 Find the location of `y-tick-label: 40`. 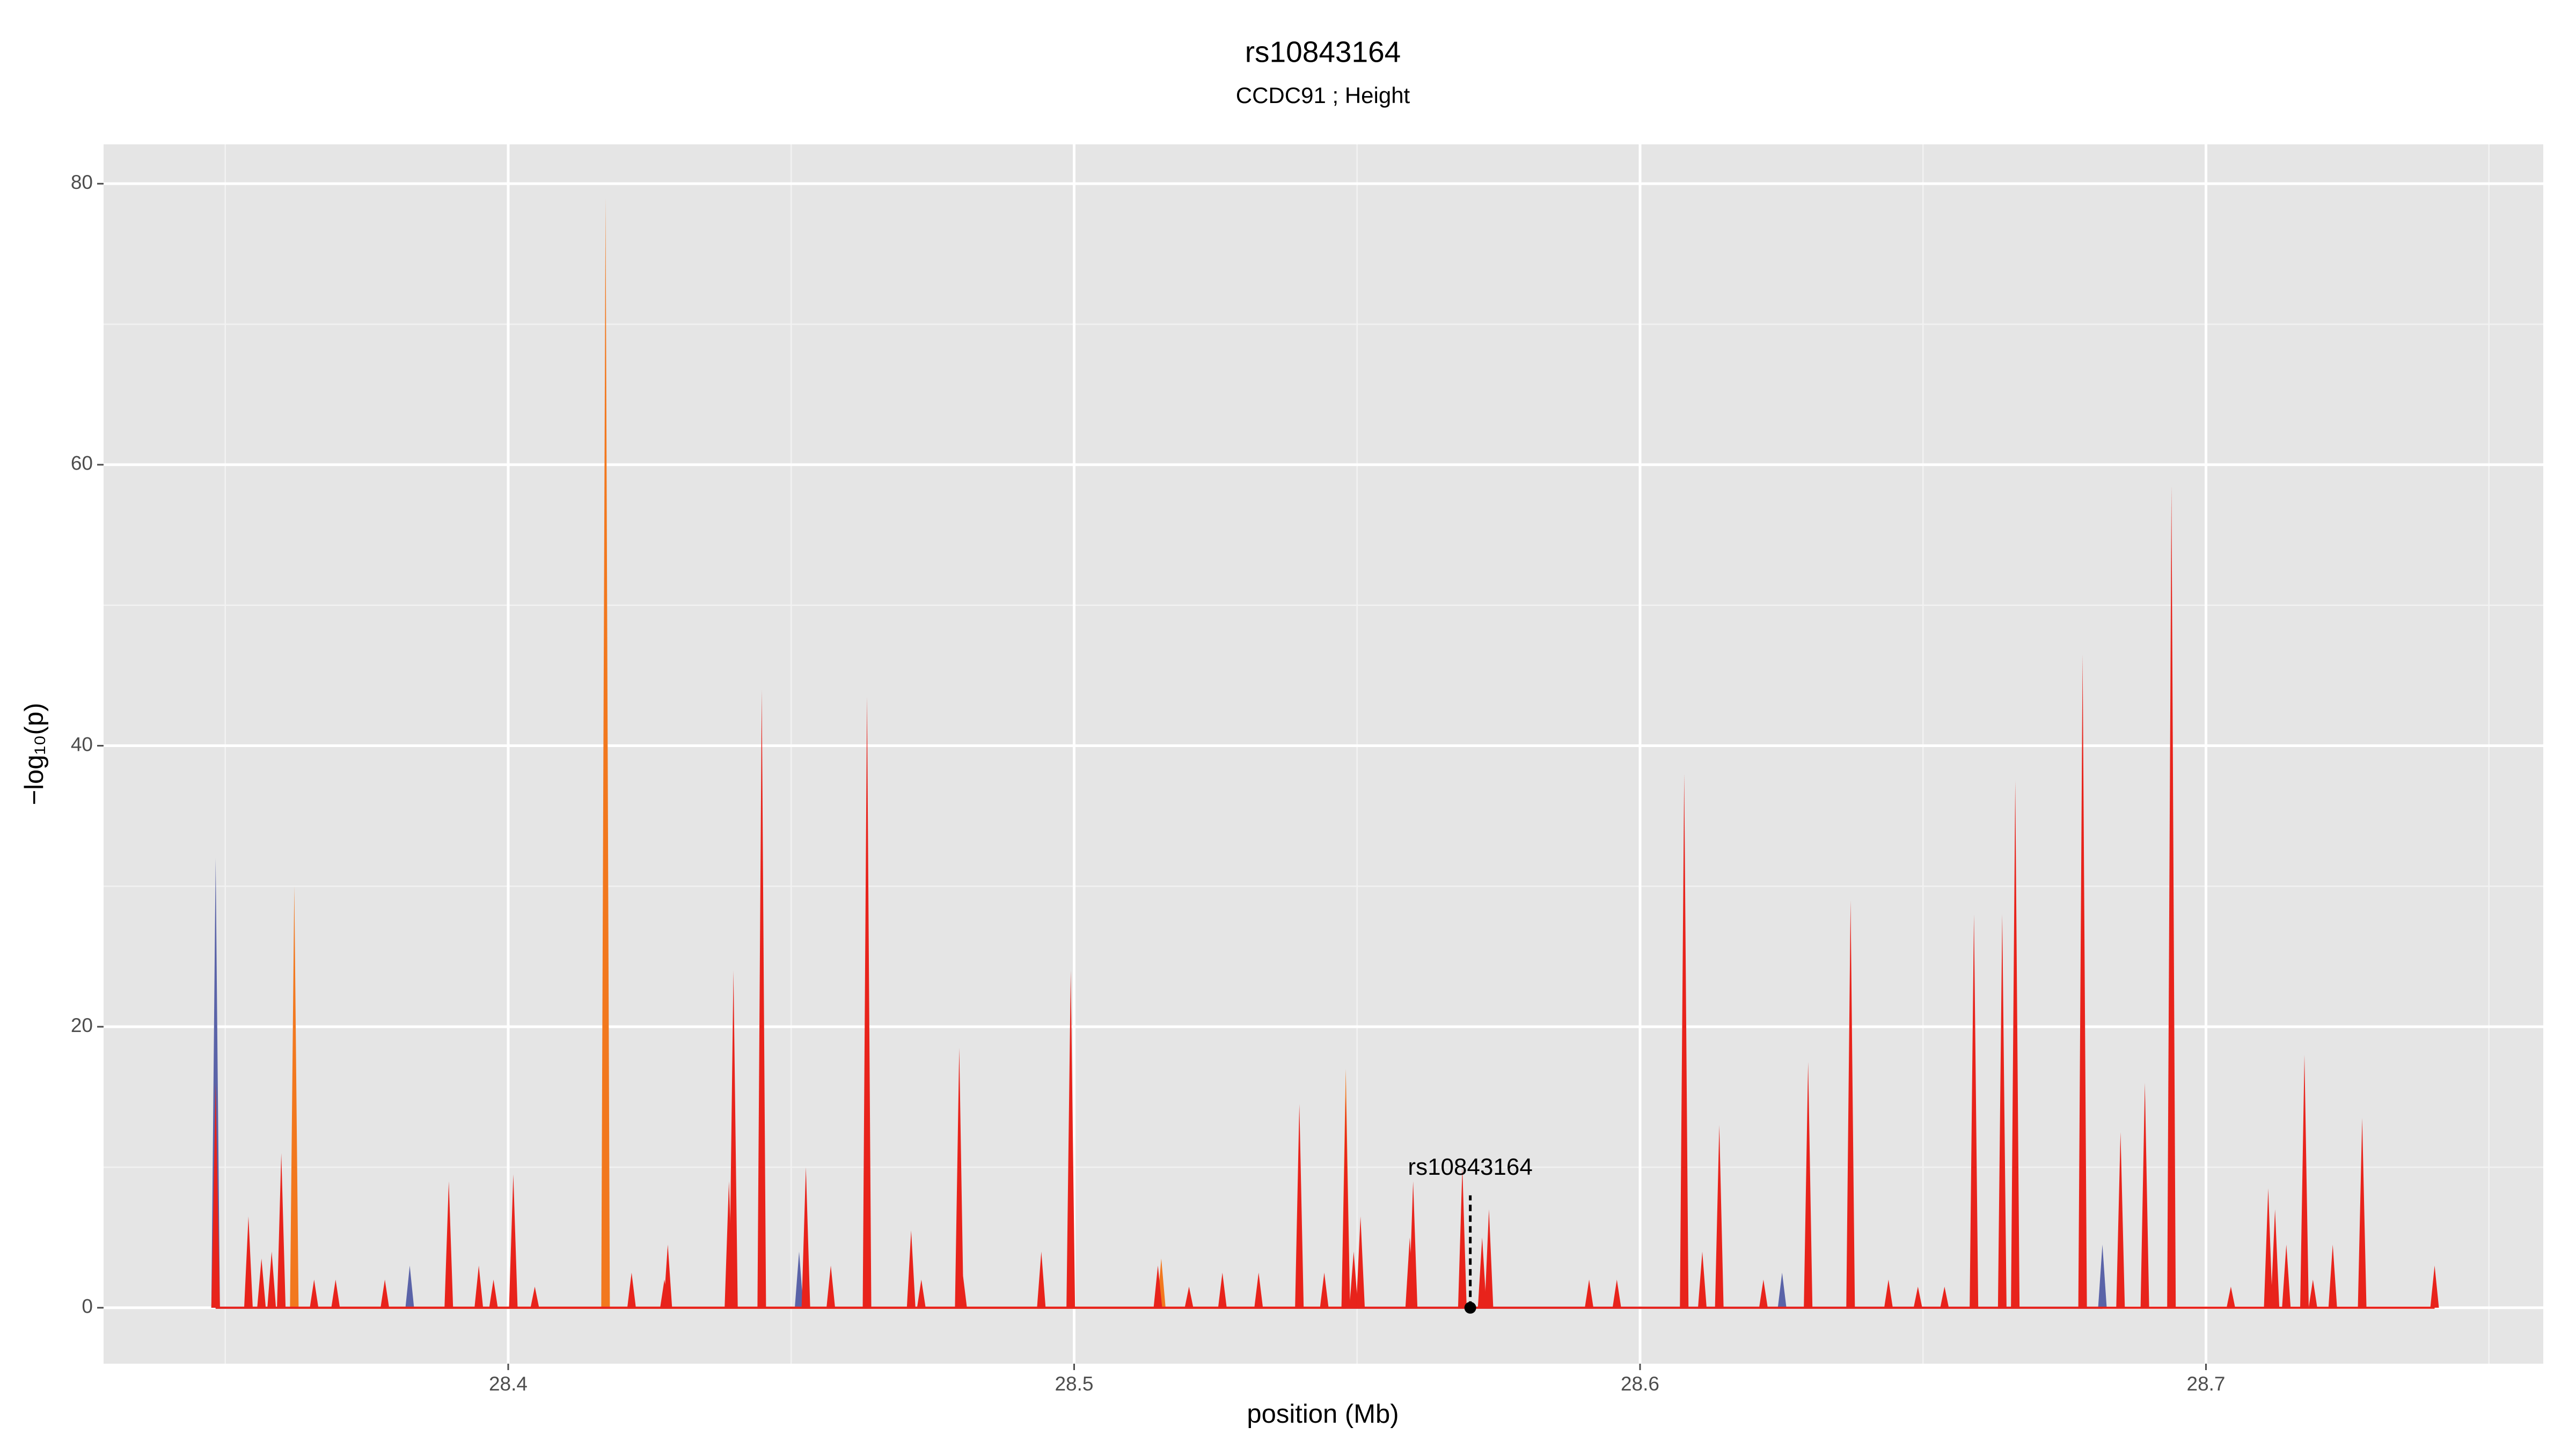

y-tick-label: 40 is located at coordinates (82, 744).